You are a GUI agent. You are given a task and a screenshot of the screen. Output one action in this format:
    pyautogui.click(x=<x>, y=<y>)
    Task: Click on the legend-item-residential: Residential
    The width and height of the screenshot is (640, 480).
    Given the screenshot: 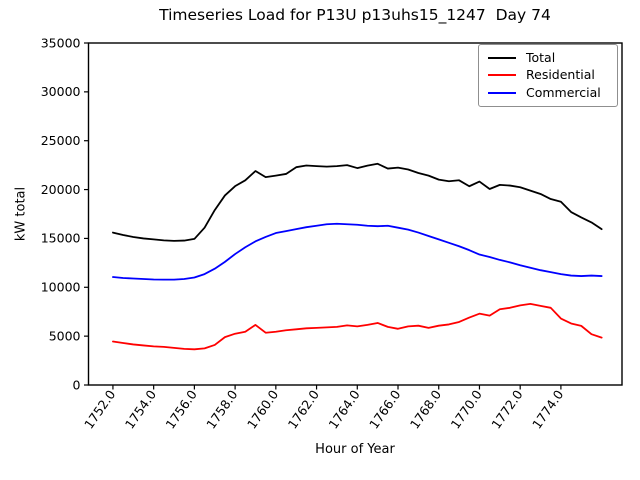 What is the action you would take?
    pyautogui.click(x=549, y=75)
    